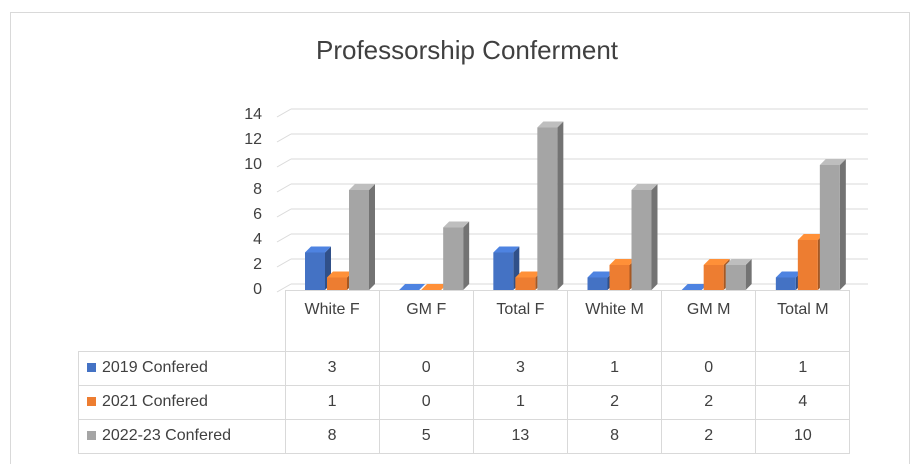 This screenshot has width=911, height=464. I want to click on y-tick-label: 6, so click(257, 214).